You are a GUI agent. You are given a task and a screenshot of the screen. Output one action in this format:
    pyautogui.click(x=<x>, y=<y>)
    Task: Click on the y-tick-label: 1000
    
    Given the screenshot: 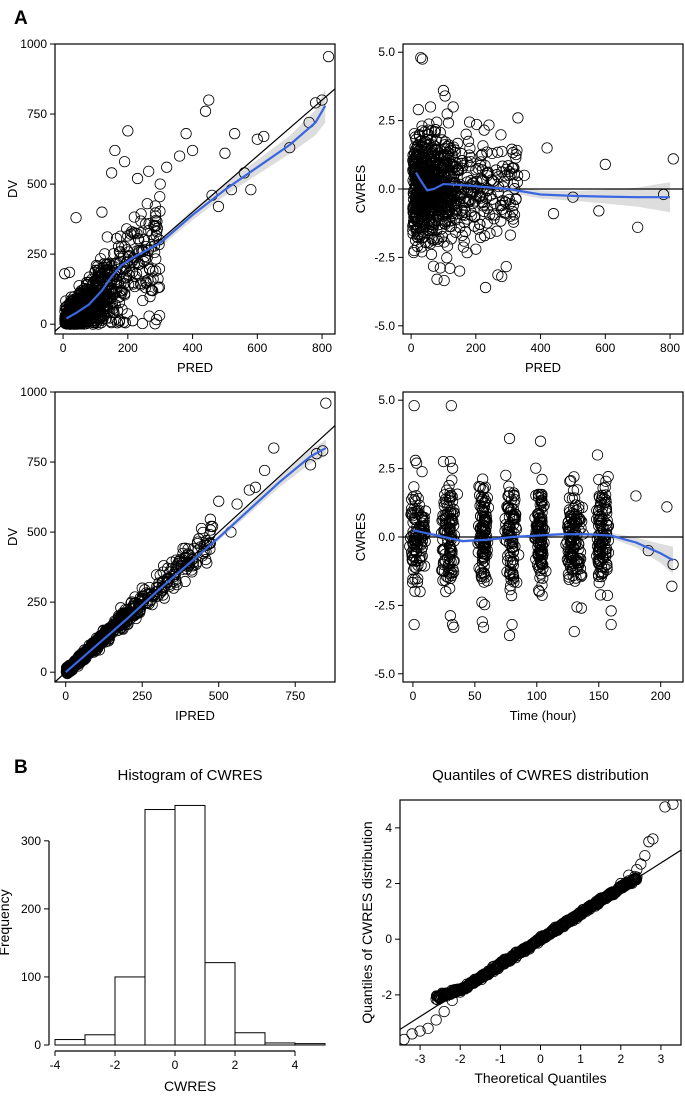 What is the action you would take?
    pyautogui.click(x=33, y=392)
    